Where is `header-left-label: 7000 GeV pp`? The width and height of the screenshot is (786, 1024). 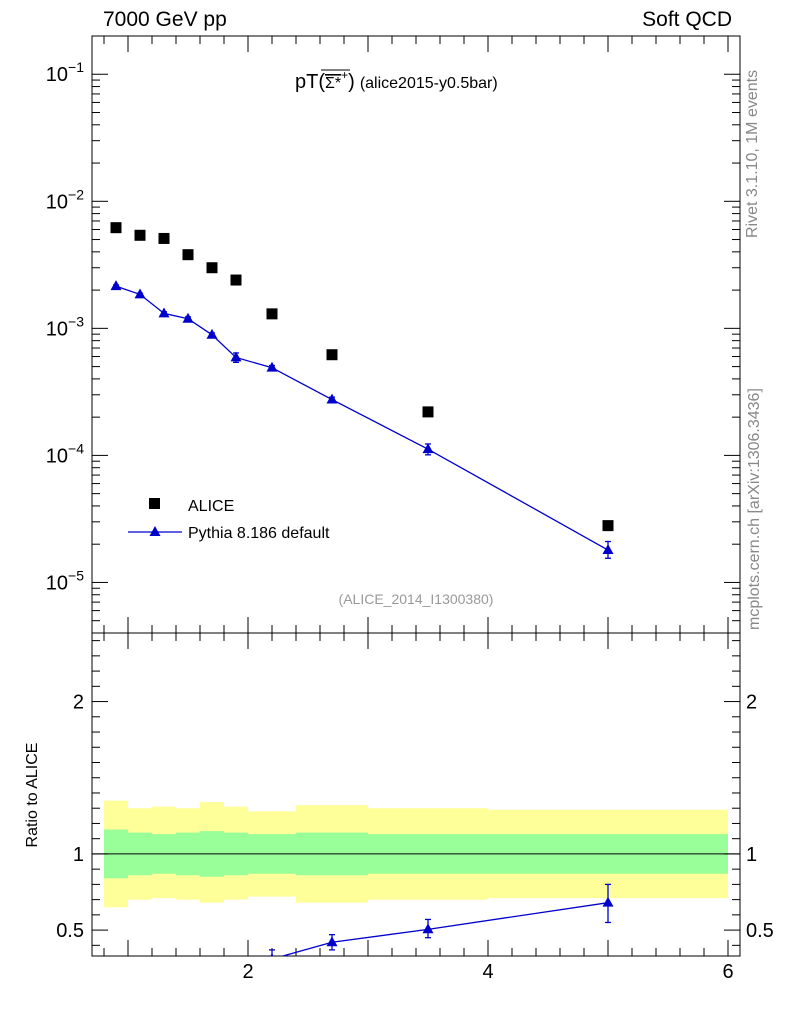
header-left-label: 7000 GeV pp is located at coordinates (165, 19).